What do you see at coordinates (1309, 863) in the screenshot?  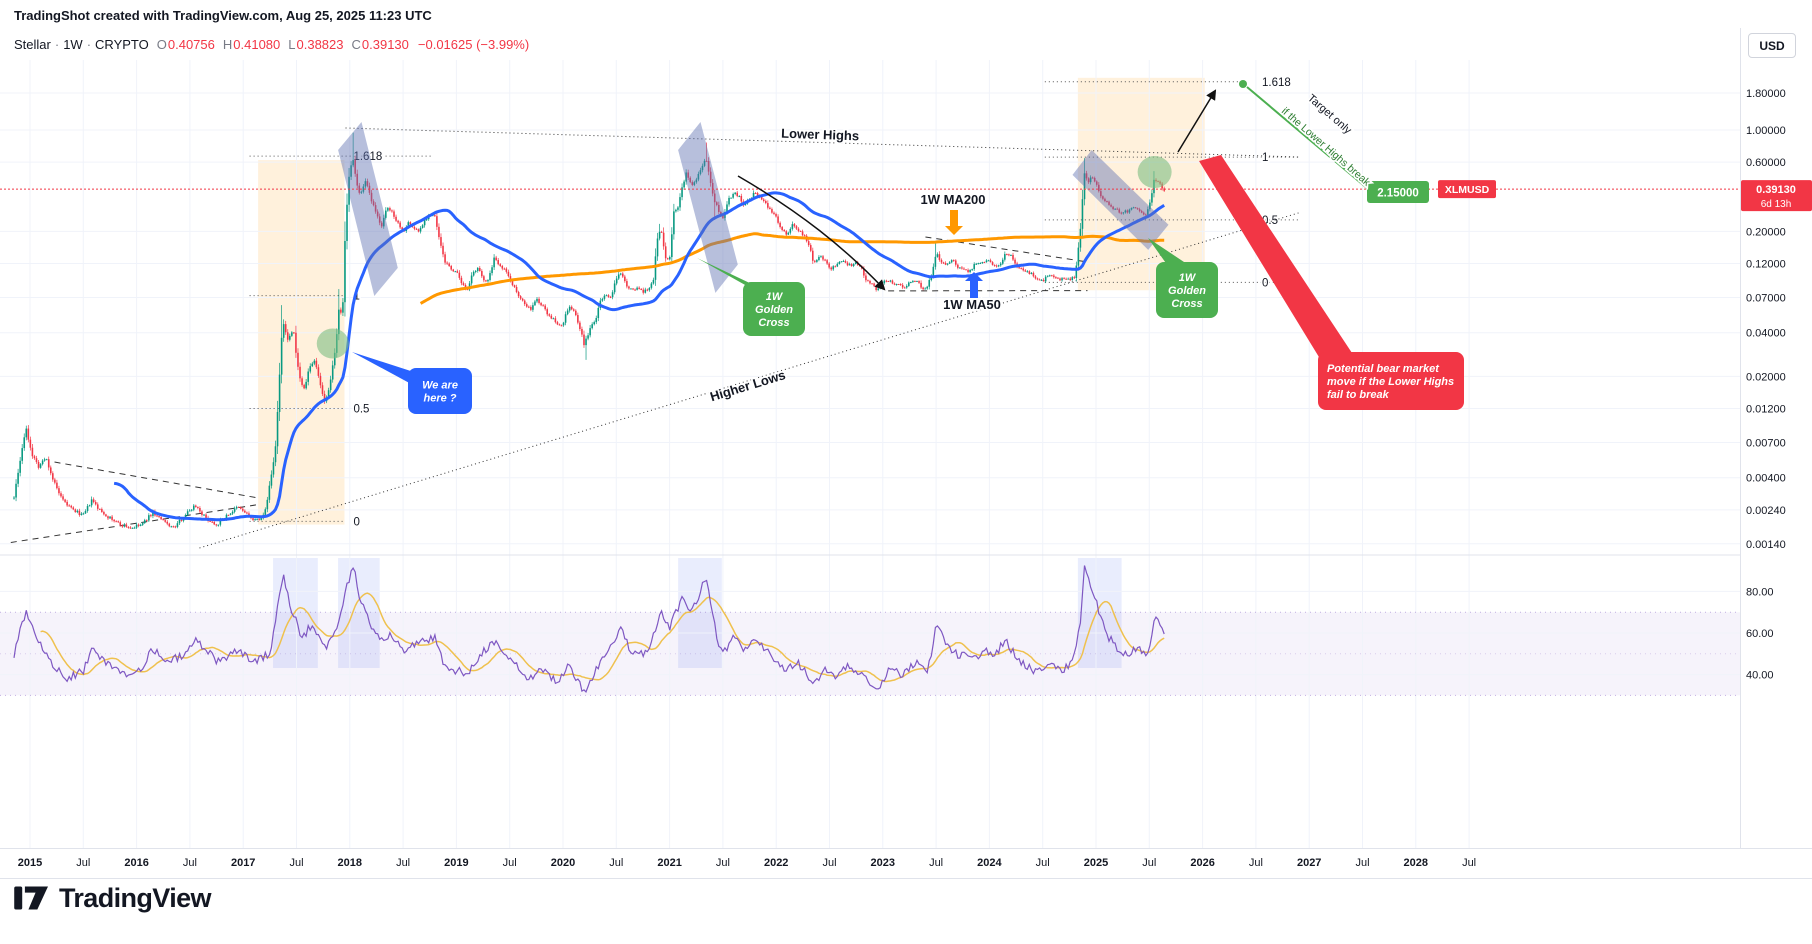 I see `time-tick-label: 2027` at bounding box center [1309, 863].